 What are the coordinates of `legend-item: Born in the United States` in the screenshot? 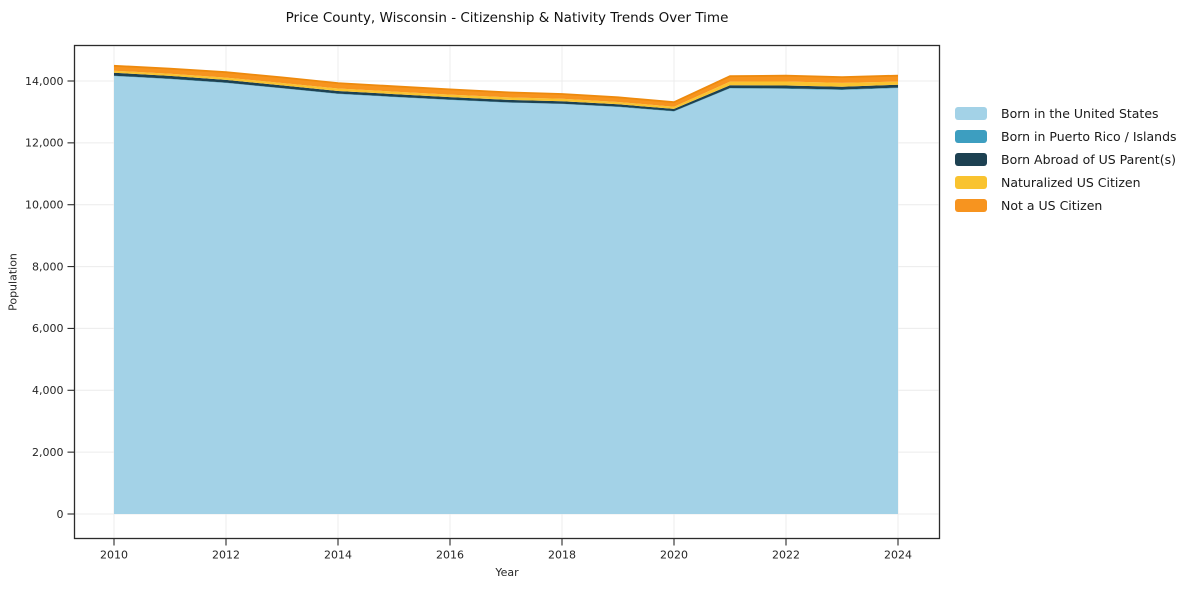 It's located at (1066, 113).